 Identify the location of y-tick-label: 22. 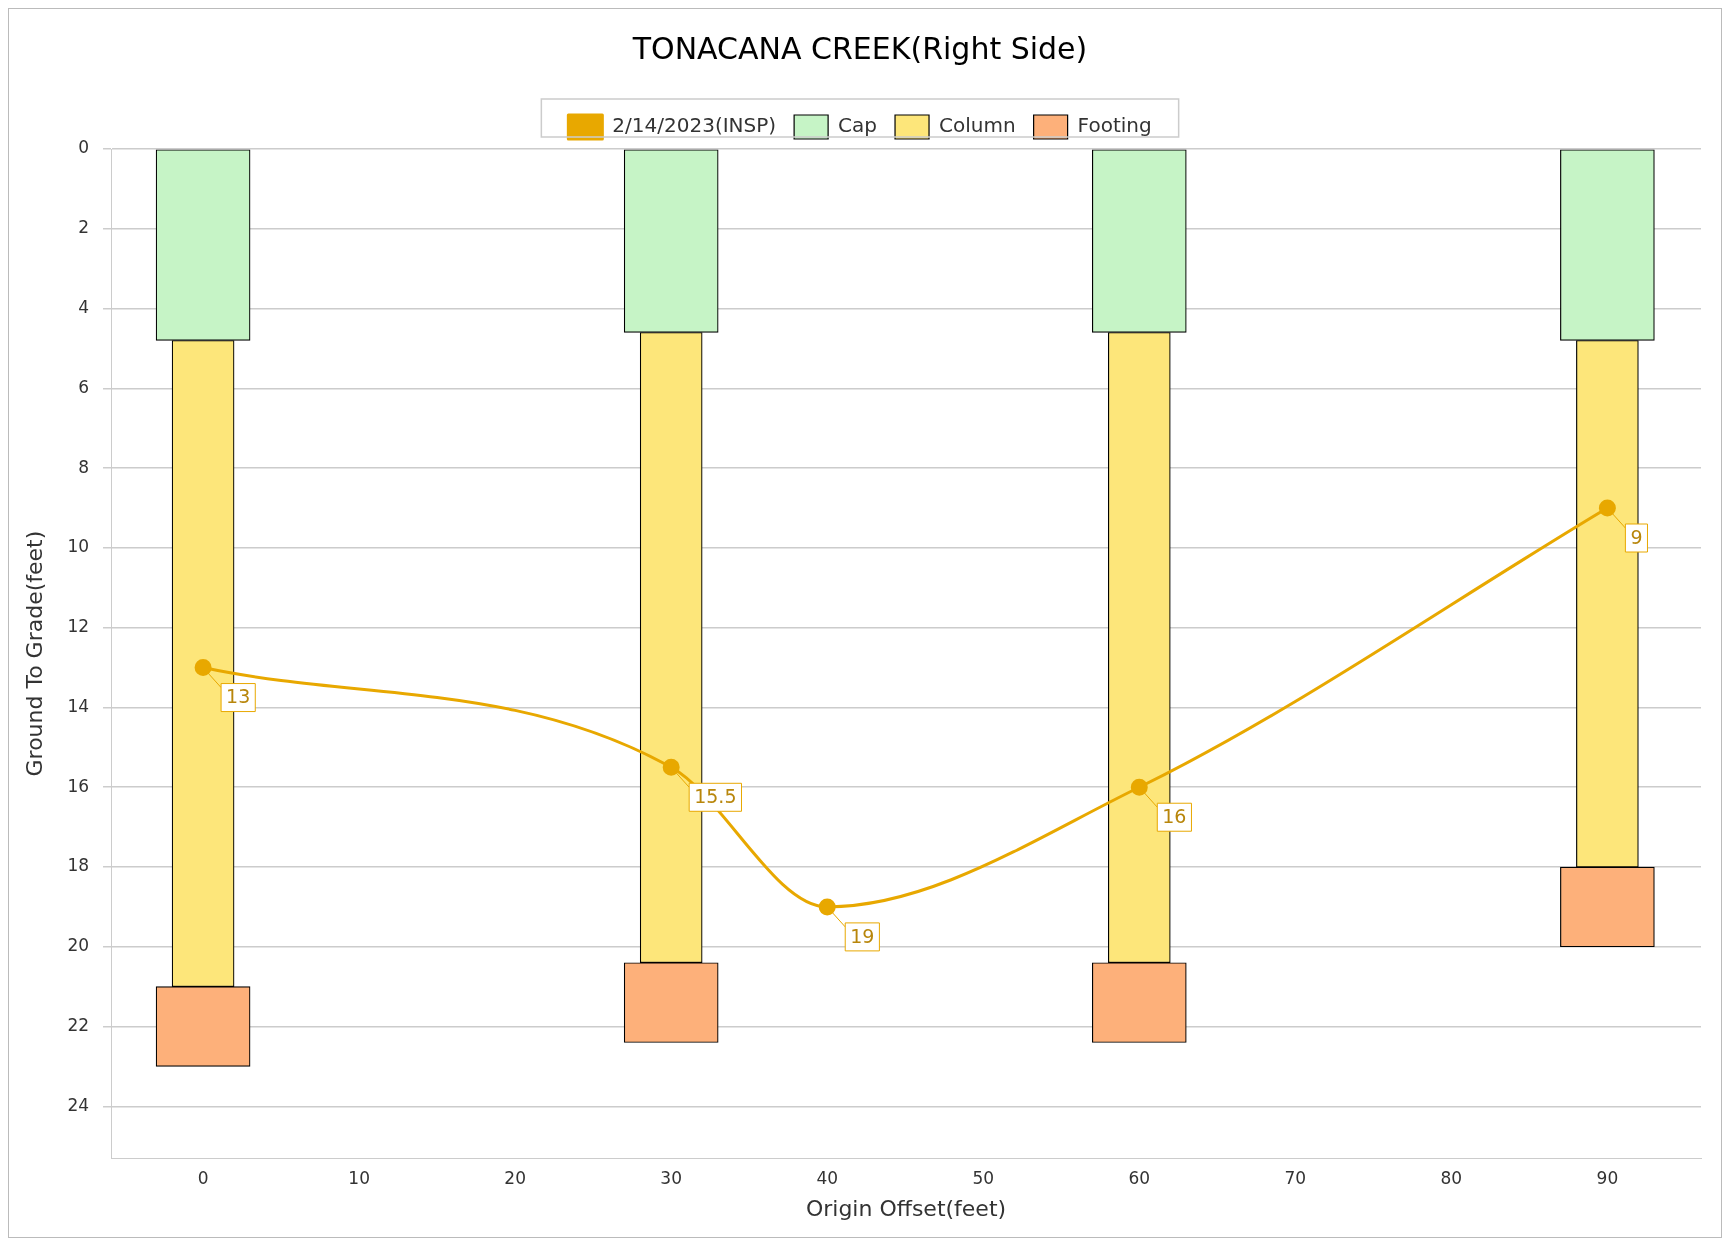
(78, 1024).